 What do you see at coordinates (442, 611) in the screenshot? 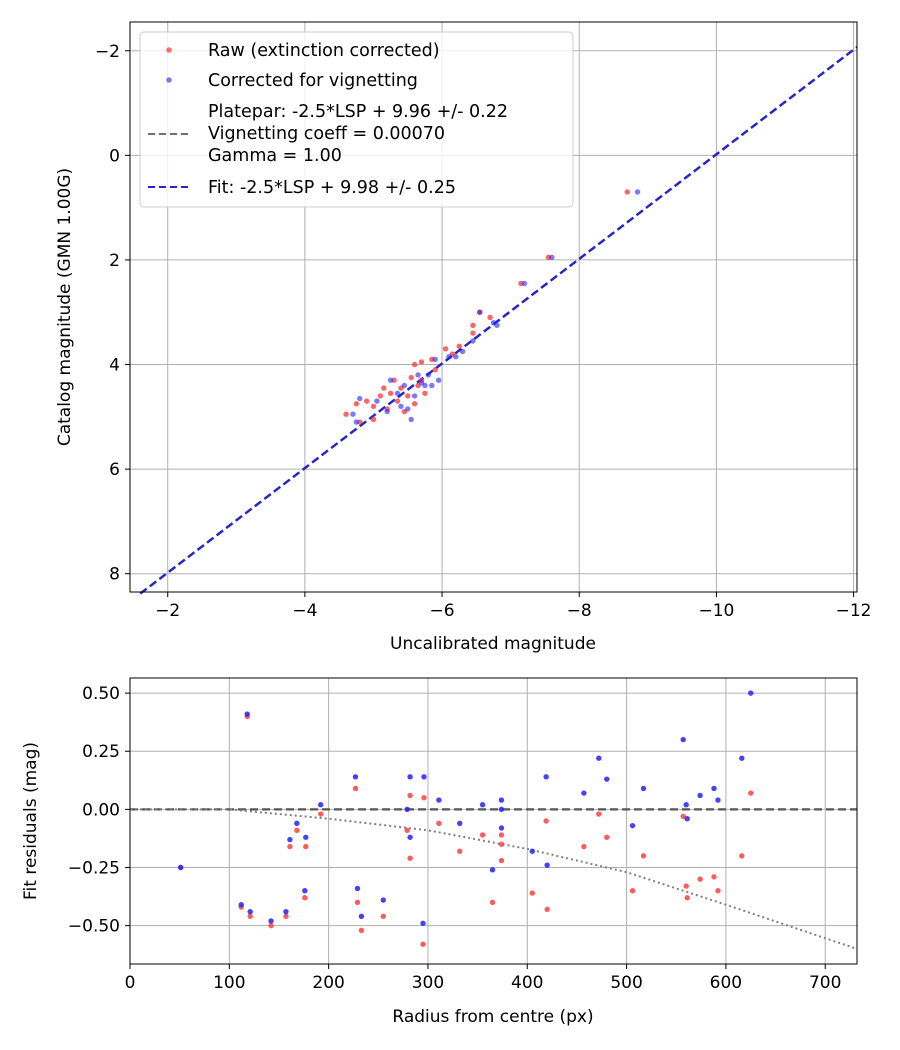
I see `top-x-tick-label: −6` at bounding box center [442, 611].